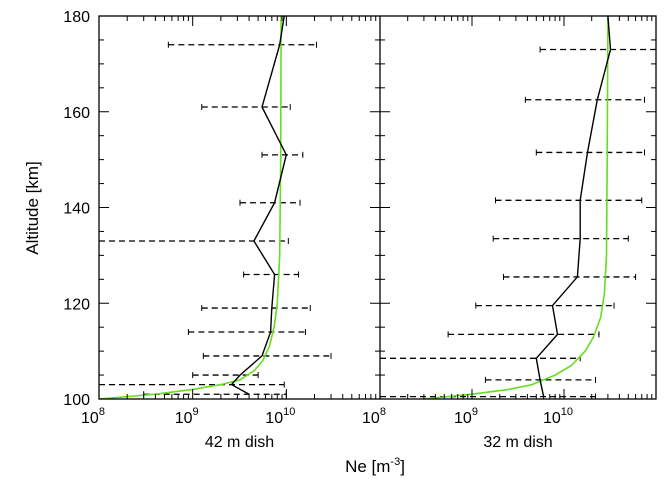  I want to click on y-tick-label: 100, so click(76, 400).